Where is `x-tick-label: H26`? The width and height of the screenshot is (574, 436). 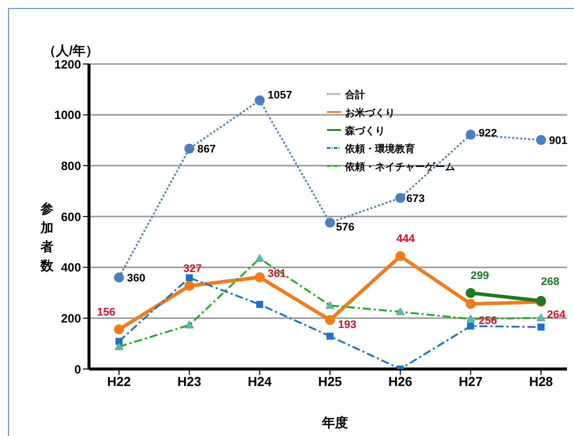
x-tick-label: H26 is located at coordinates (400, 382).